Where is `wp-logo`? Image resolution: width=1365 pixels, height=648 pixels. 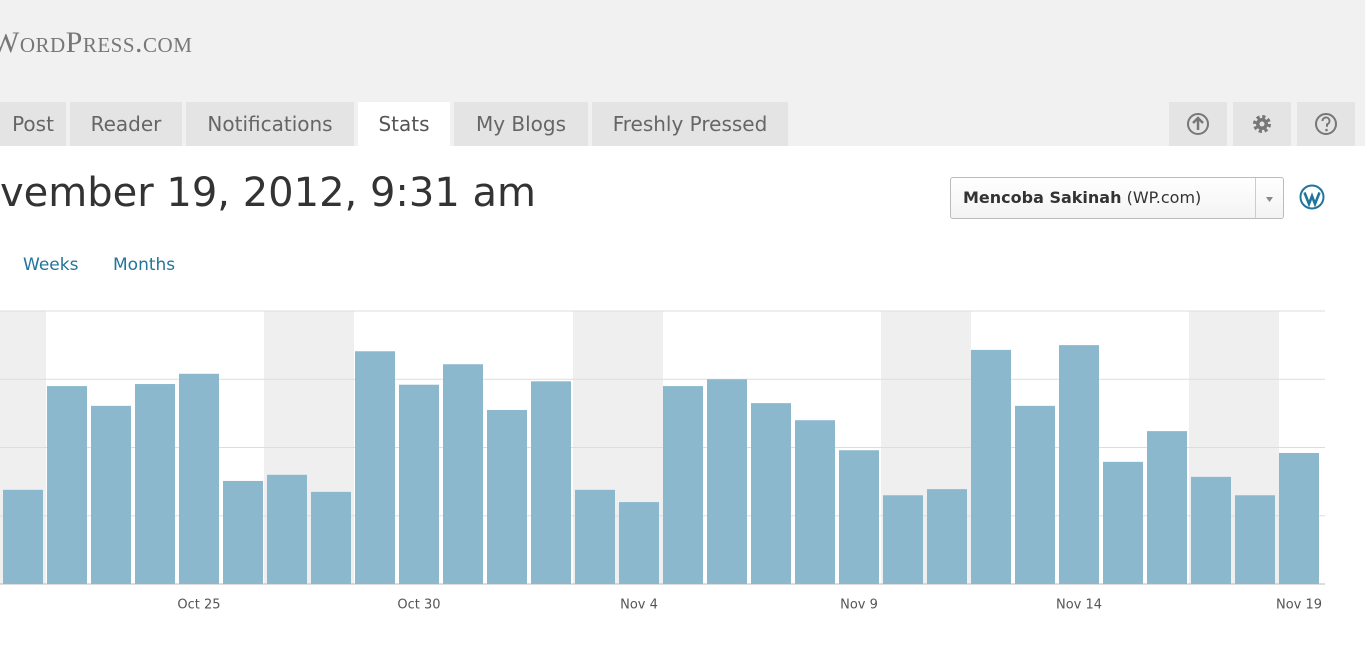 wp-logo is located at coordinates (1312, 197).